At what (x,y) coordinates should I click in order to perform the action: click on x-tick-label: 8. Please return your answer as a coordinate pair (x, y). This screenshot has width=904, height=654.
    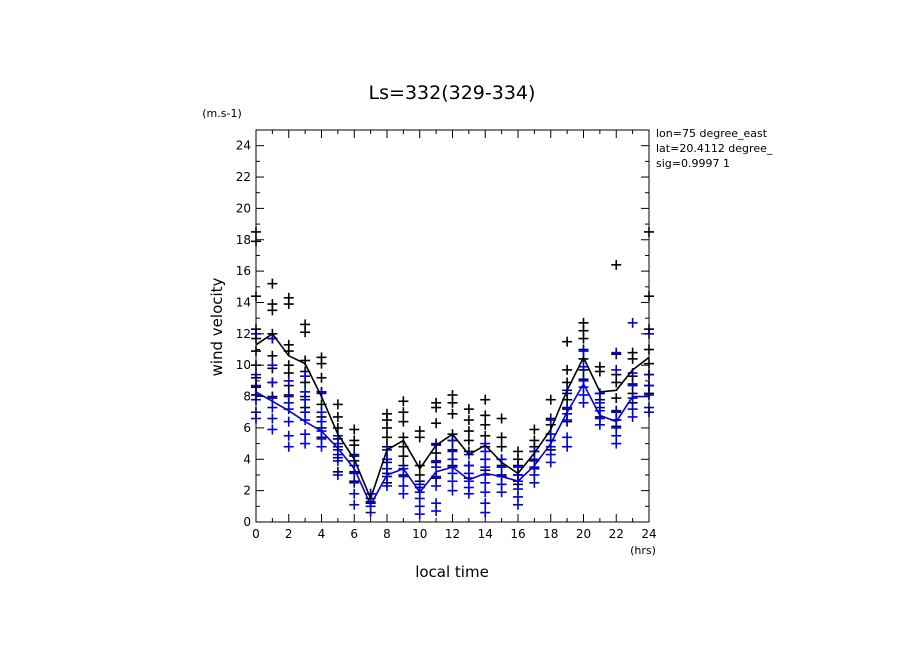
    Looking at the image, I should click on (387, 534).